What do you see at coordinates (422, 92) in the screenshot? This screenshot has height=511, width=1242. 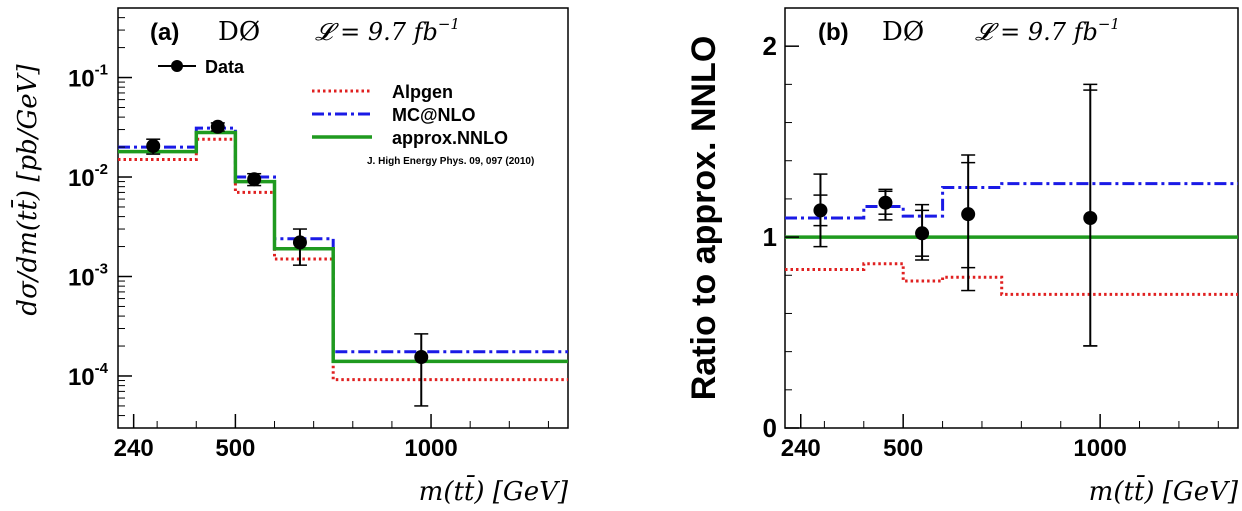 I see `legend-alpgen-label: Alpgen` at bounding box center [422, 92].